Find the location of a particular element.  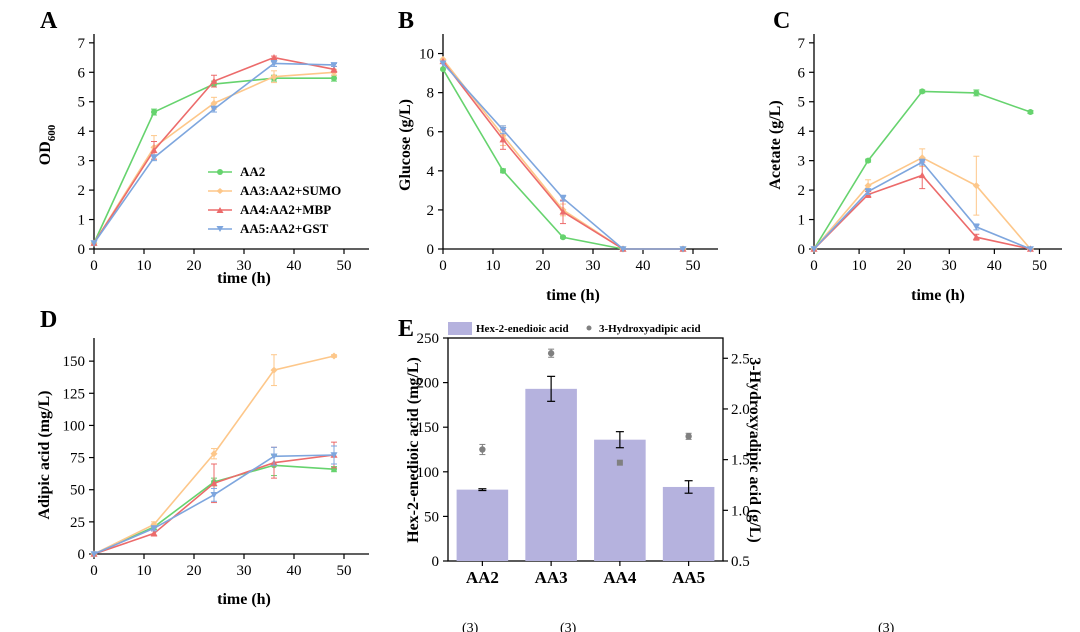

panel-b-x-tick-label-20: 20 is located at coordinates (543, 266).